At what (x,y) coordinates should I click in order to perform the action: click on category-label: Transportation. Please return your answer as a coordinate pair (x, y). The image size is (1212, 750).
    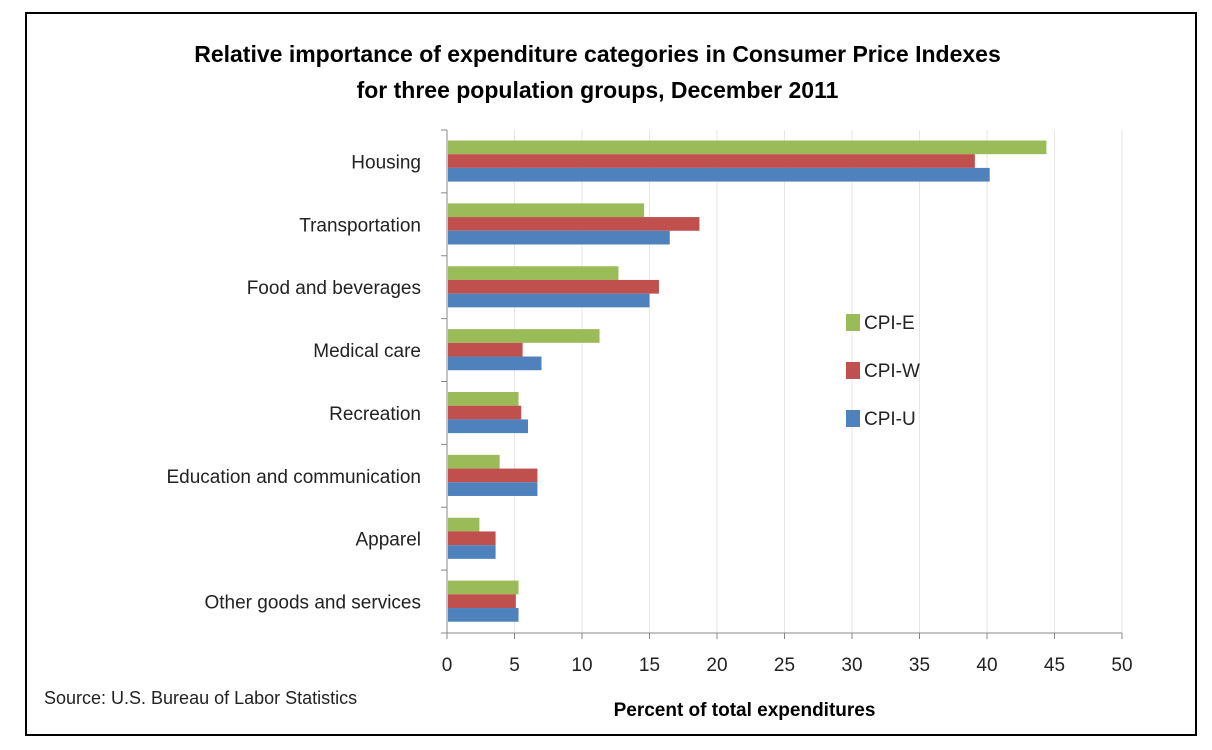
    Looking at the image, I should click on (360, 225).